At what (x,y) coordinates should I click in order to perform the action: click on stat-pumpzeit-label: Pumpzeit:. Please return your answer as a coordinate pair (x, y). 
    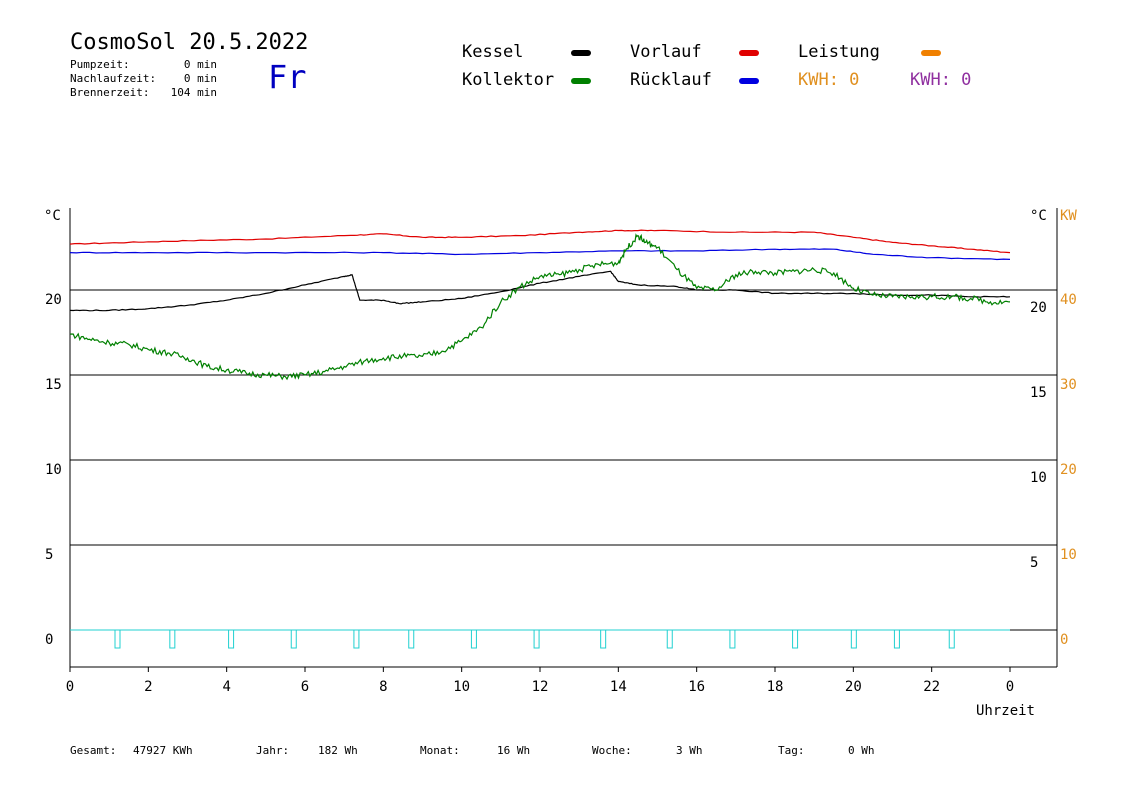
    Looking at the image, I should click on (100, 64).